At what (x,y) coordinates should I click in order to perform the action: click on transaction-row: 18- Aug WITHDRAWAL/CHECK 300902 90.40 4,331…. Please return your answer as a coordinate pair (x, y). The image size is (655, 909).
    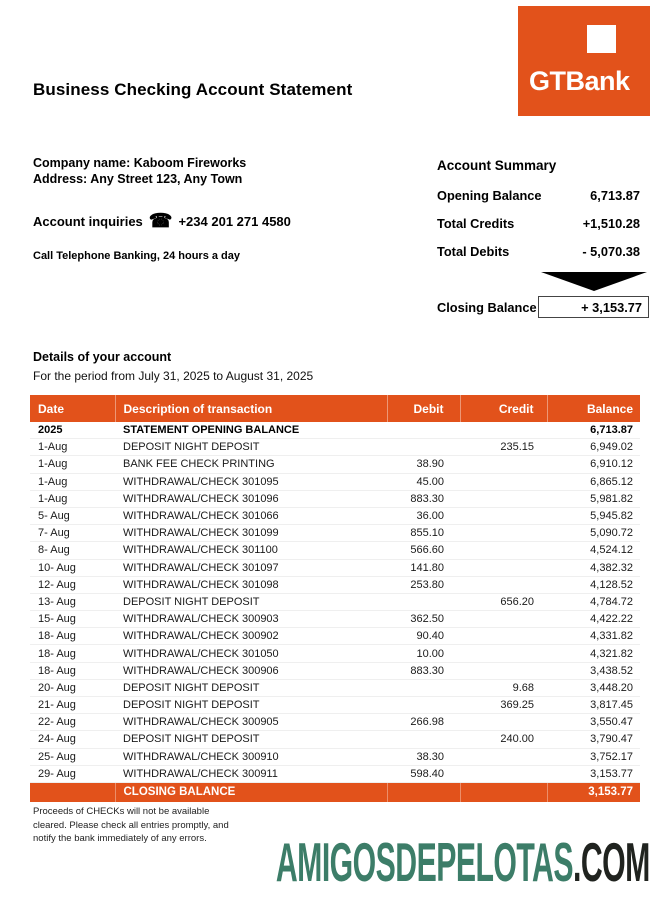
    Looking at the image, I should click on (335, 636).